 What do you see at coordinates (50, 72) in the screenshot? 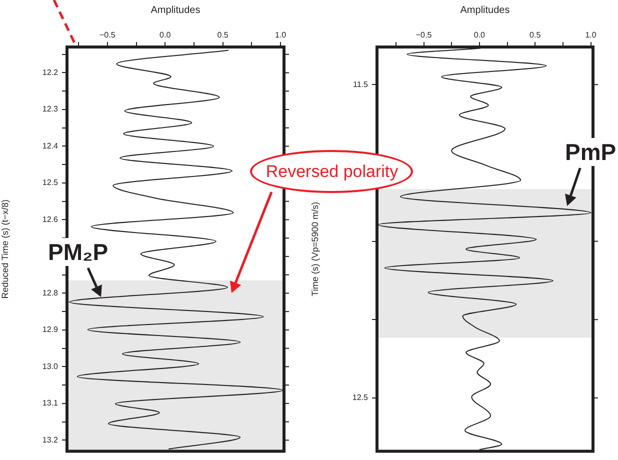
I see `y-tick-label: 12.2` at bounding box center [50, 72].